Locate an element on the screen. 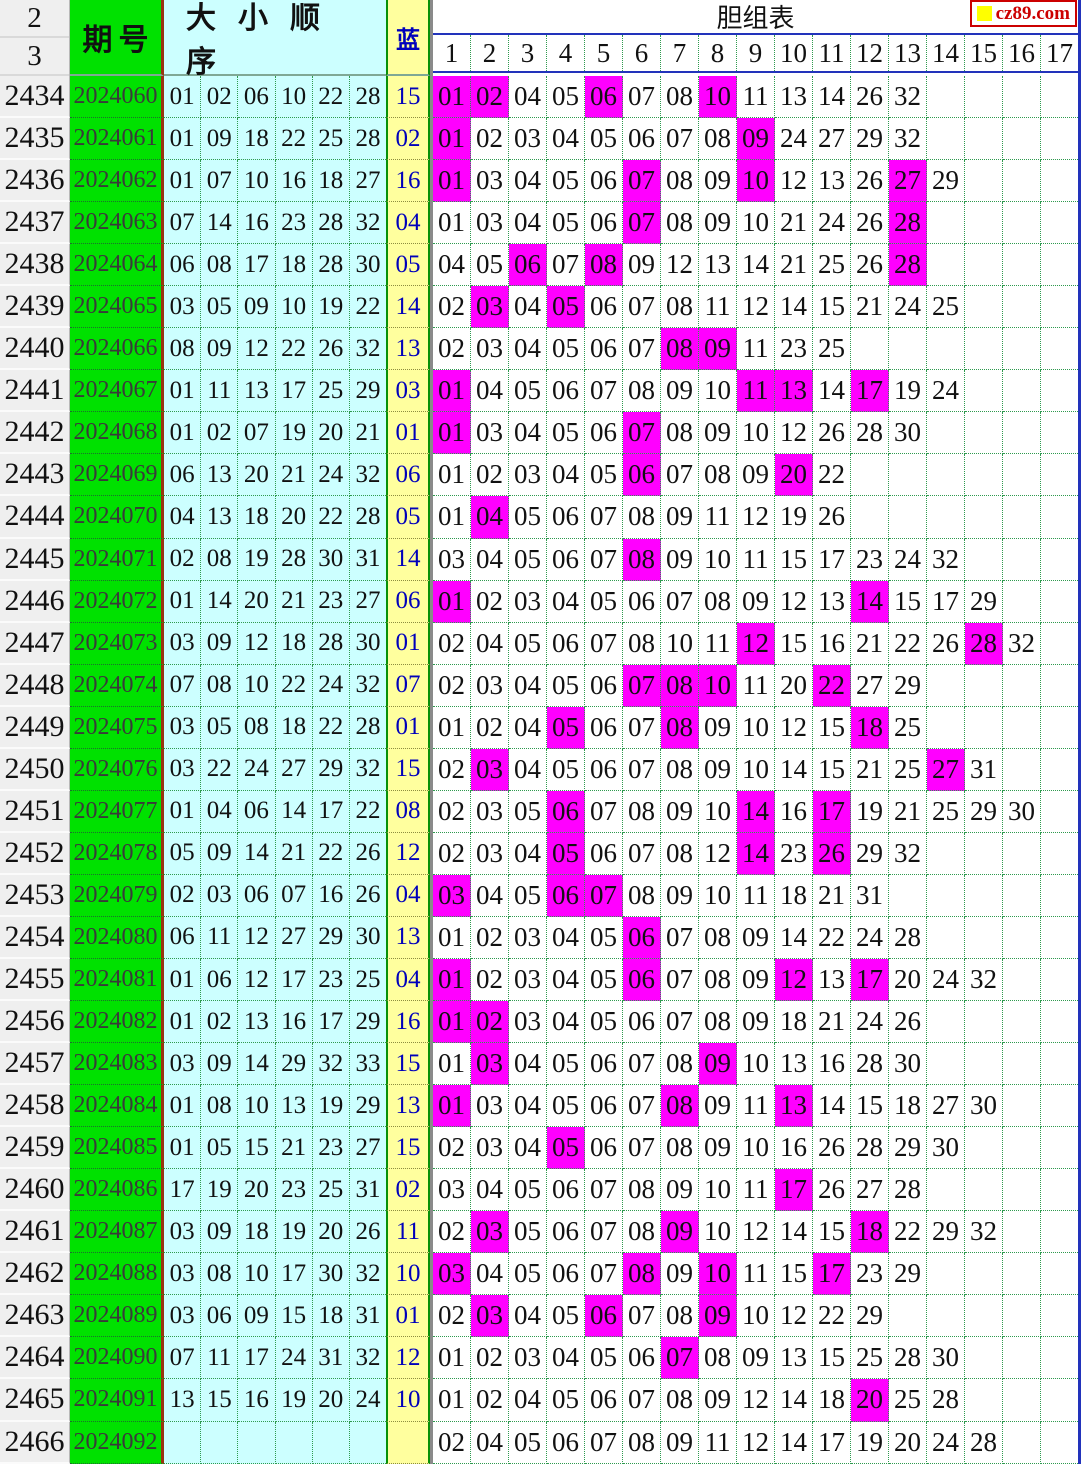 The image size is (1081, 1464). dan-table-header: 胆组表 cz89.com 1 2 3 4 5 6 7 8 9 10 11 12 13 14 15 16 17 is located at coordinates (755, 38).